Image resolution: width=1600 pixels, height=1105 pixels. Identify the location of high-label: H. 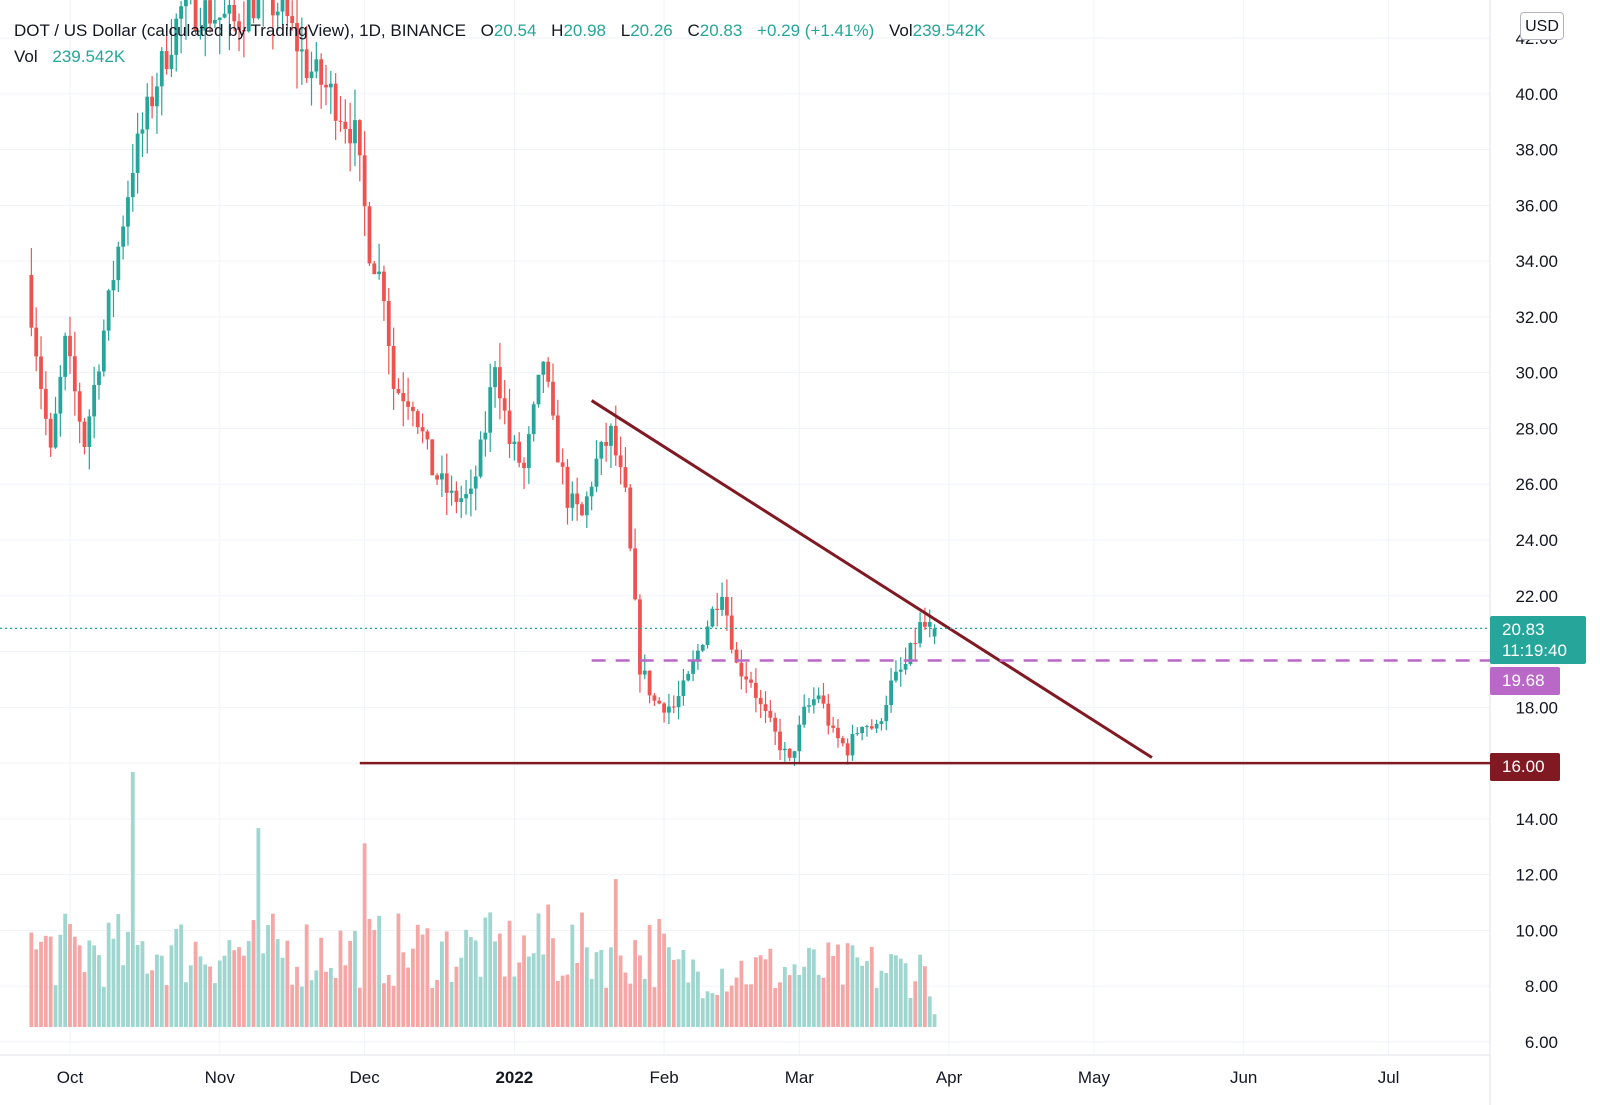
(557, 30).